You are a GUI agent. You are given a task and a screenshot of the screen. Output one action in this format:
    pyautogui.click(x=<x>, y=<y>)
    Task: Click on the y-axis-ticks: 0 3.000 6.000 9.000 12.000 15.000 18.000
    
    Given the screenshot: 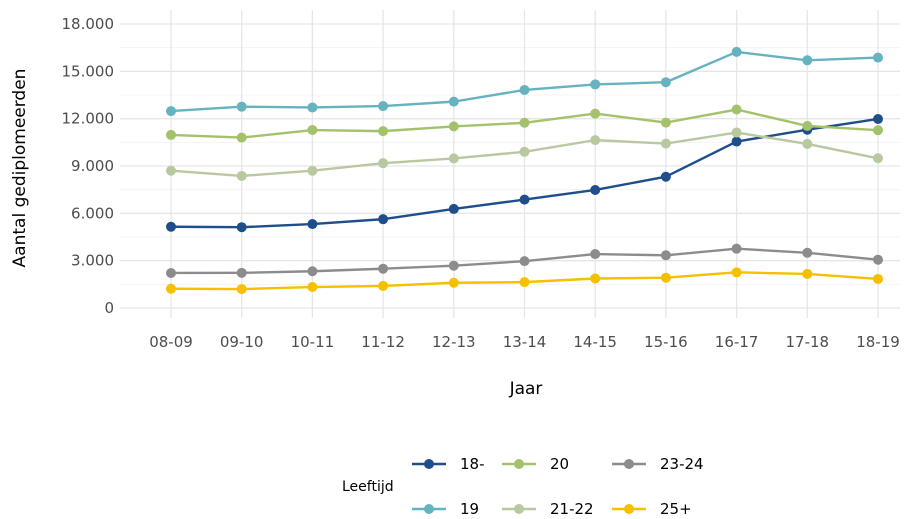 What is the action you would take?
    pyautogui.click(x=88, y=166)
    